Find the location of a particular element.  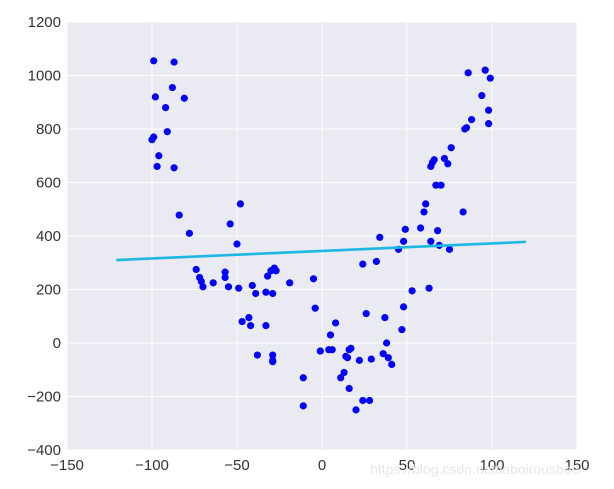

regression-line is located at coordinates (321, 251).